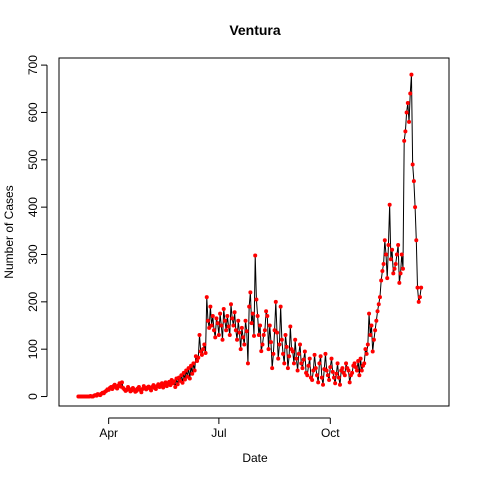 Image resolution: width=480 pixels, height=480 pixels. What do you see at coordinates (33, 159) in the screenshot?
I see `y-tick-label: 500` at bounding box center [33, 159].